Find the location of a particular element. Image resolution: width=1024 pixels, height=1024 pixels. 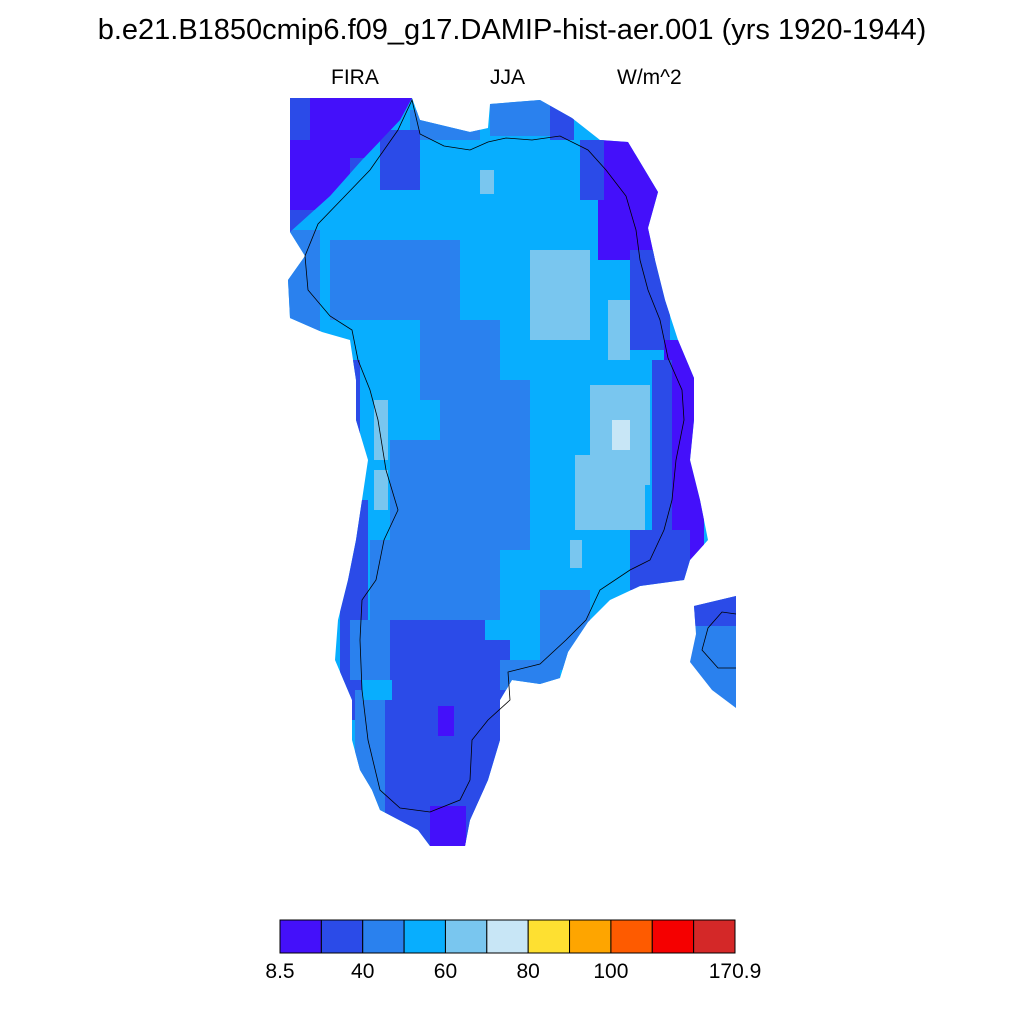

units-label: W/m^2 is located at coordinates (649, 77).